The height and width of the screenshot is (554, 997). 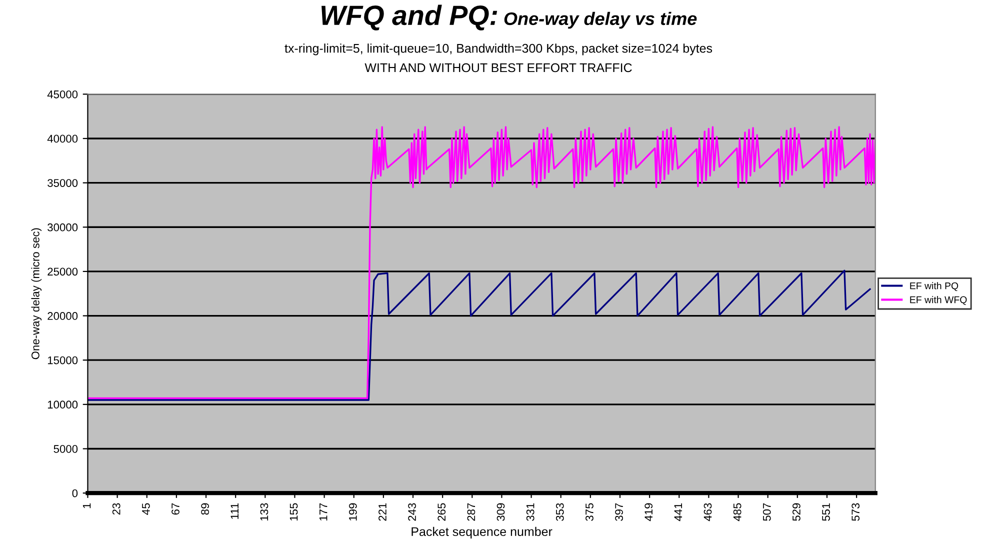 What do you see at coordinates (938, 300) in the screenshot?
I see `legend-label: EF with WFQ` at bounding box center [938, 300].